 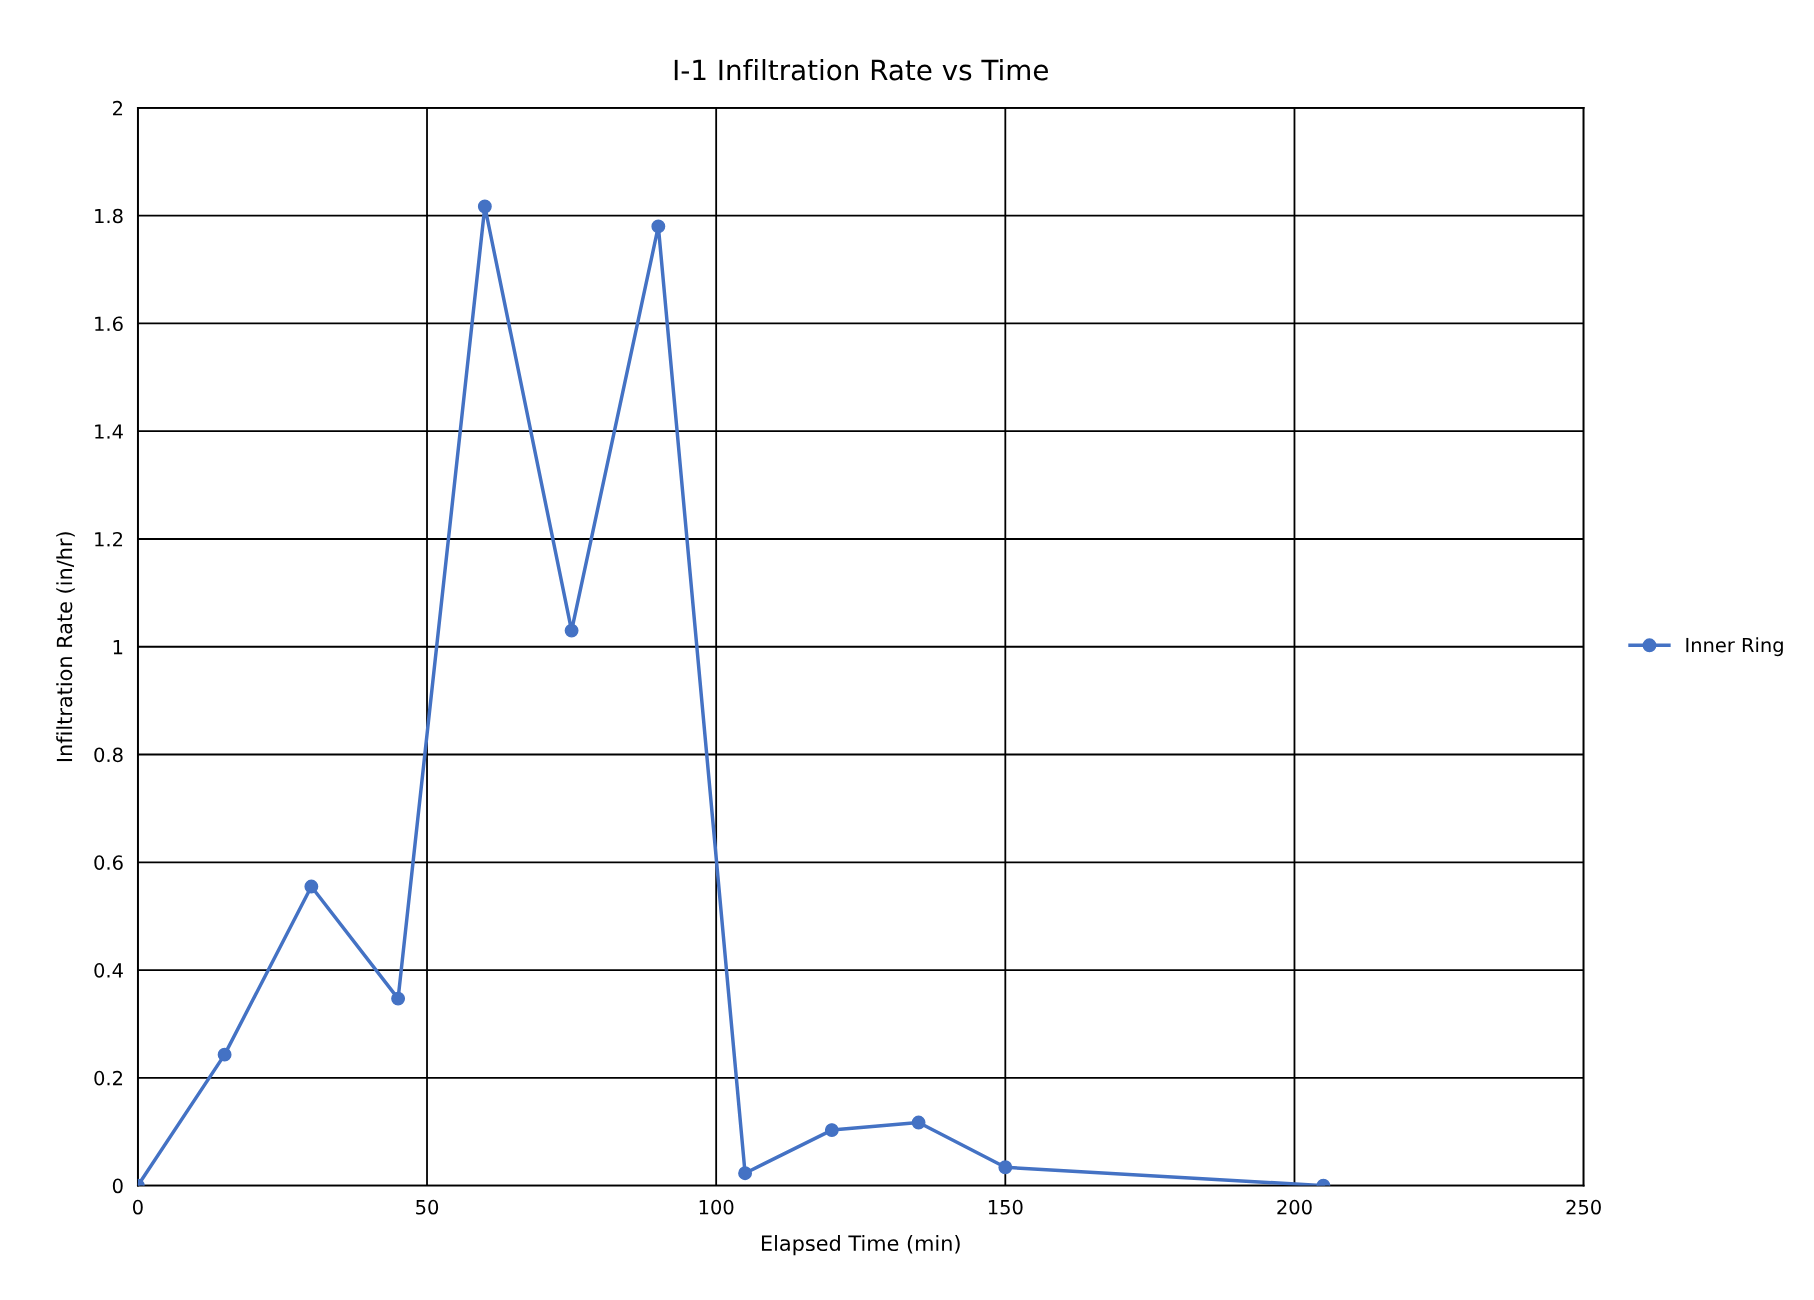 I want to click on y-tick-label: 0.2, so click(x=108, y=1078).